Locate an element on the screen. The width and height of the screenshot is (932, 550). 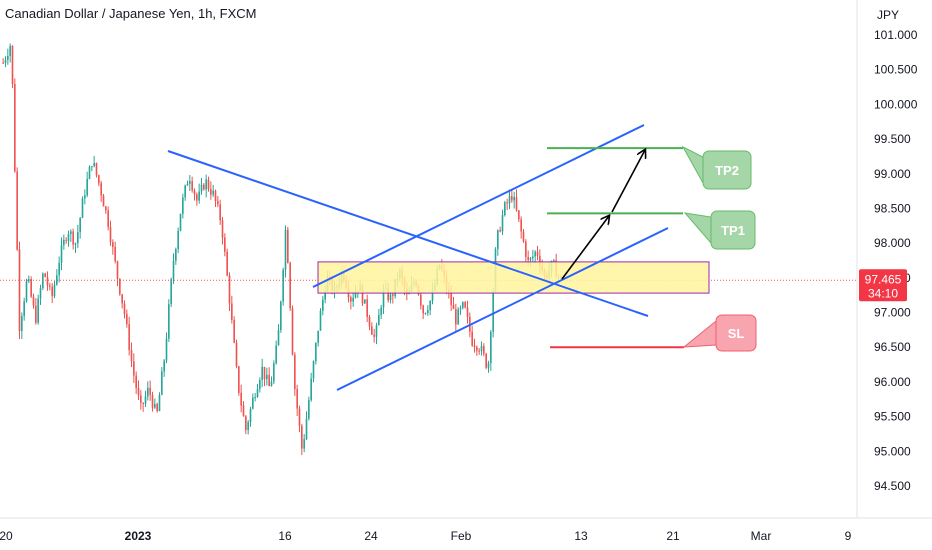
channel-upper-line is located at coordinates (478, 206).